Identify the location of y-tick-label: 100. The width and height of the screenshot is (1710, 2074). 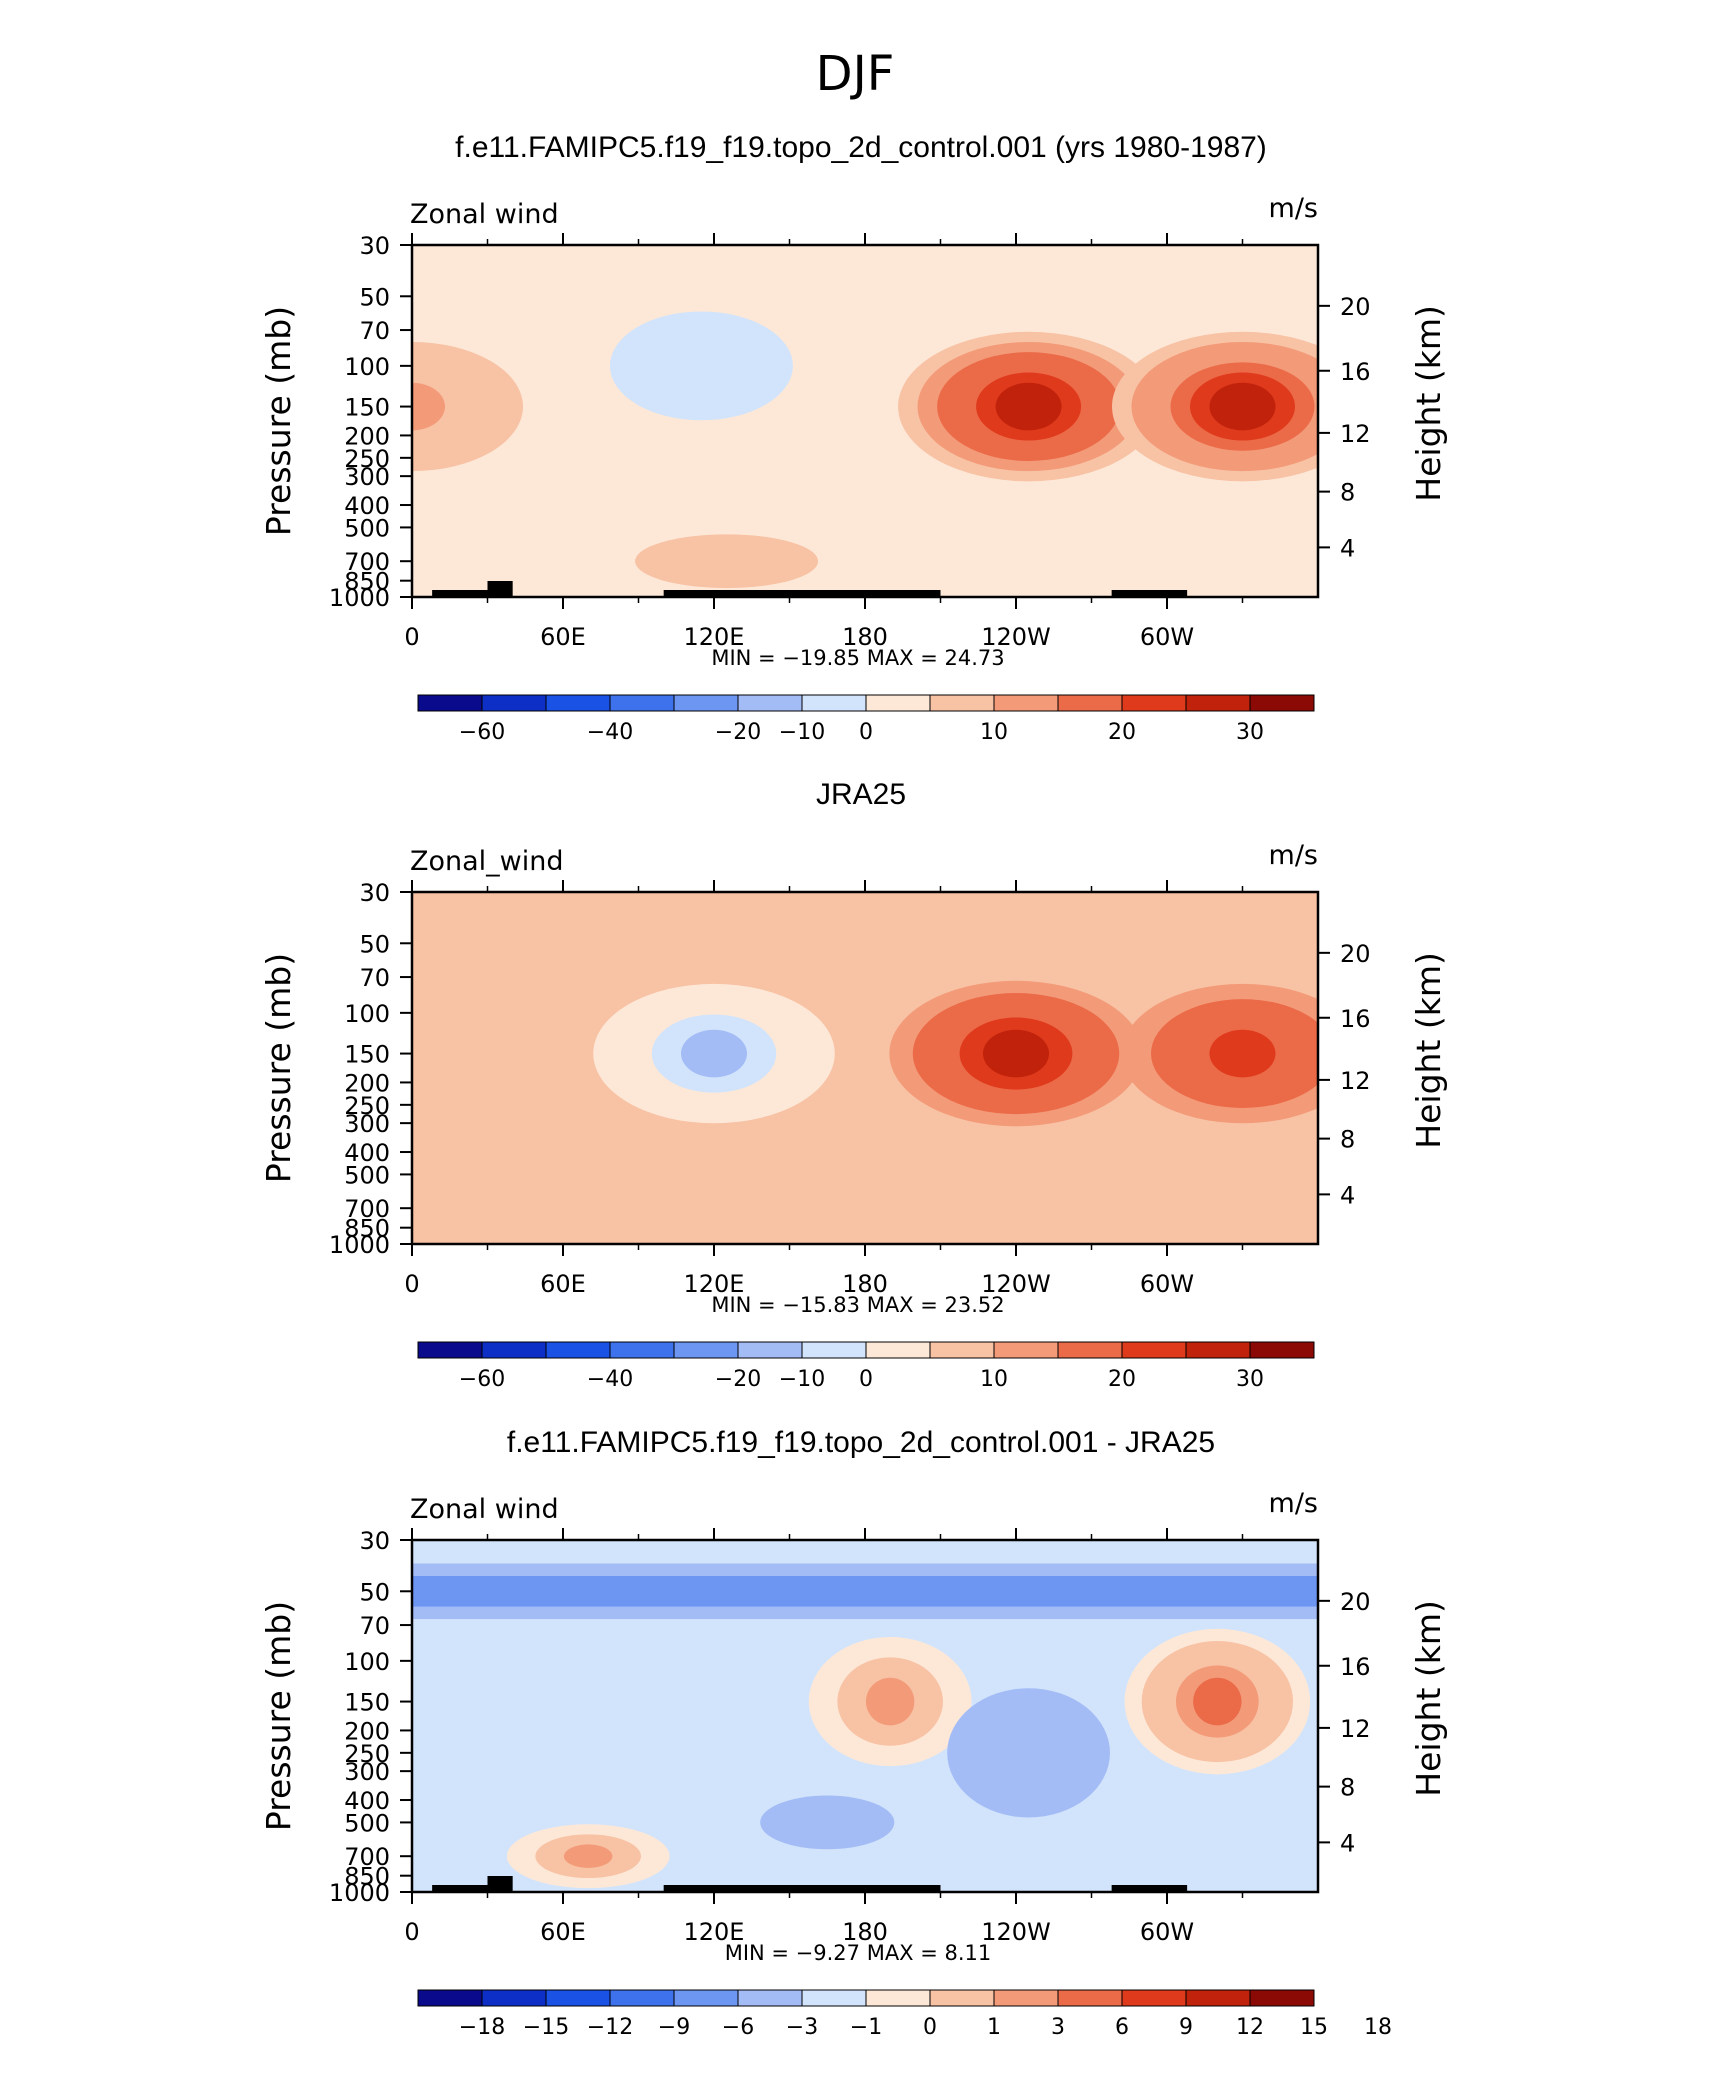
(367, 1662).